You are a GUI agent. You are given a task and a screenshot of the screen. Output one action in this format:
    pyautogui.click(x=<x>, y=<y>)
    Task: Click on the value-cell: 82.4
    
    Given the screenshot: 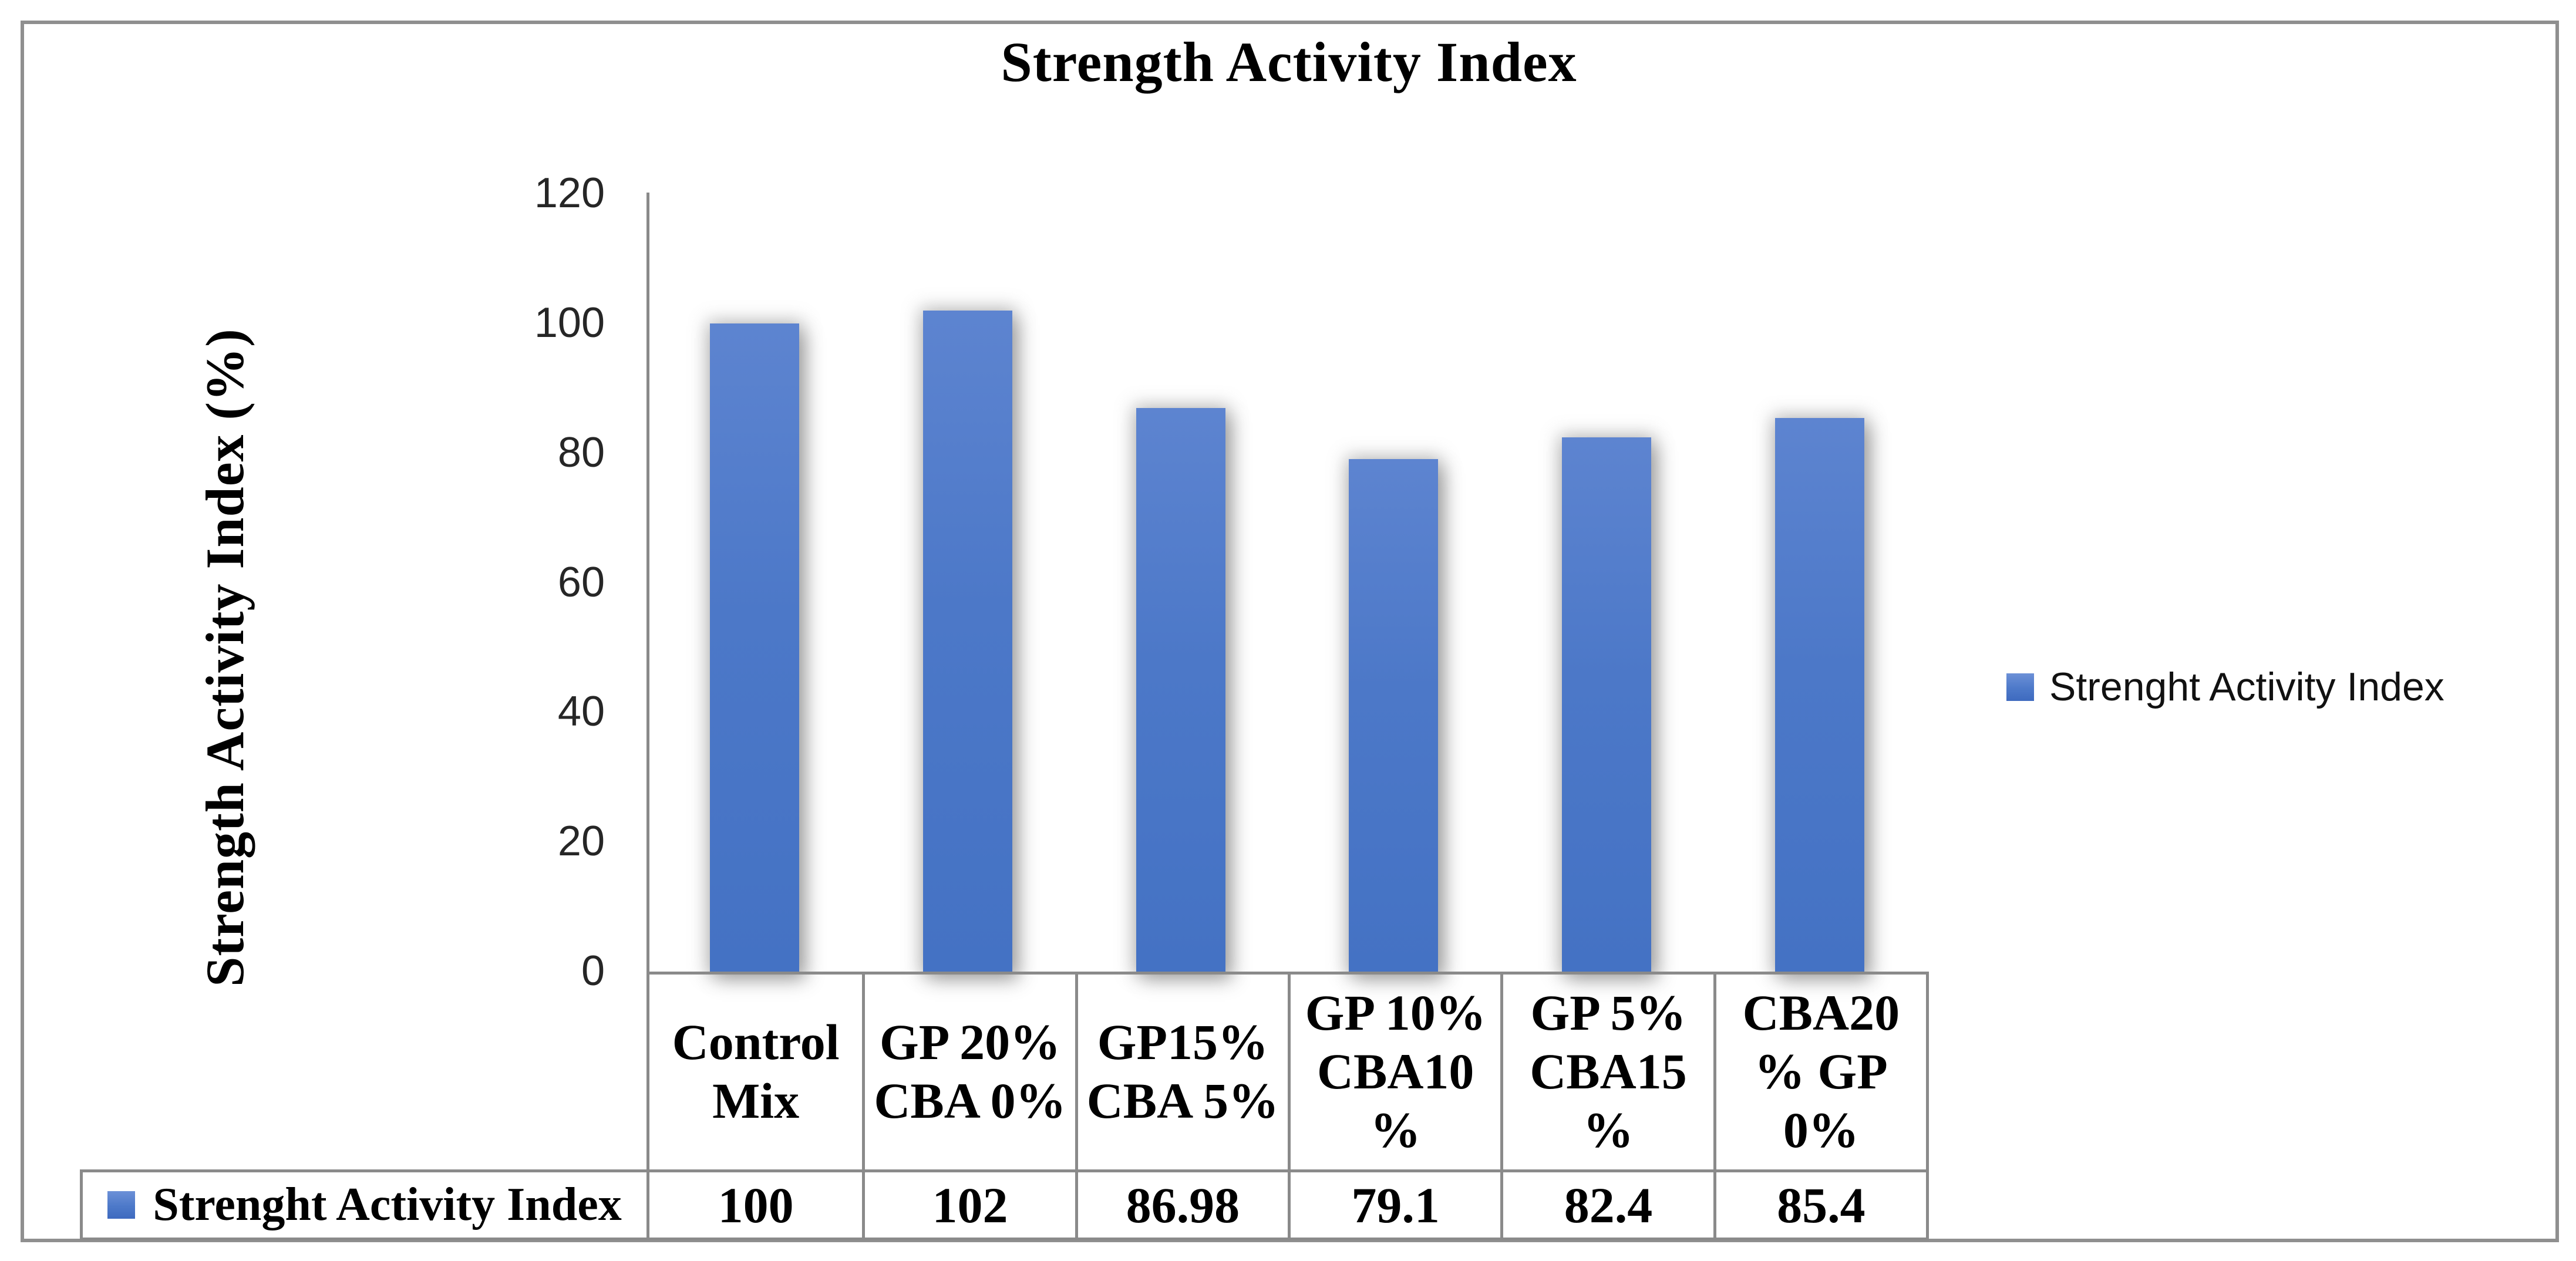 What is the action you would take?
    pyautogui.click(x=1606, y=1203)
    